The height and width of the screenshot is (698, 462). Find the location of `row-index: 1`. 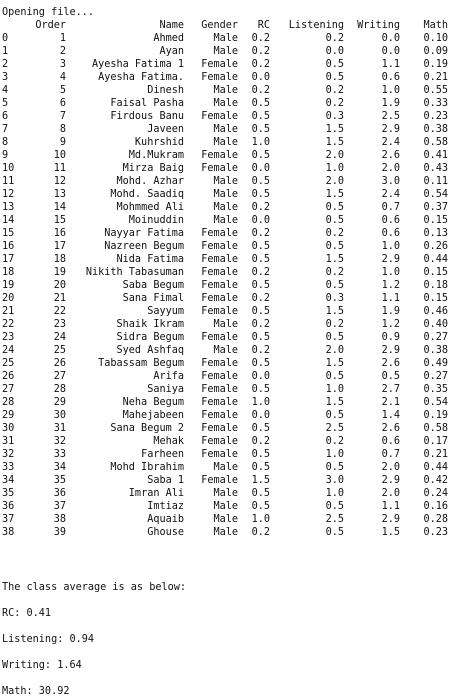

row-index: 1 is located at coordinates (5, 51).